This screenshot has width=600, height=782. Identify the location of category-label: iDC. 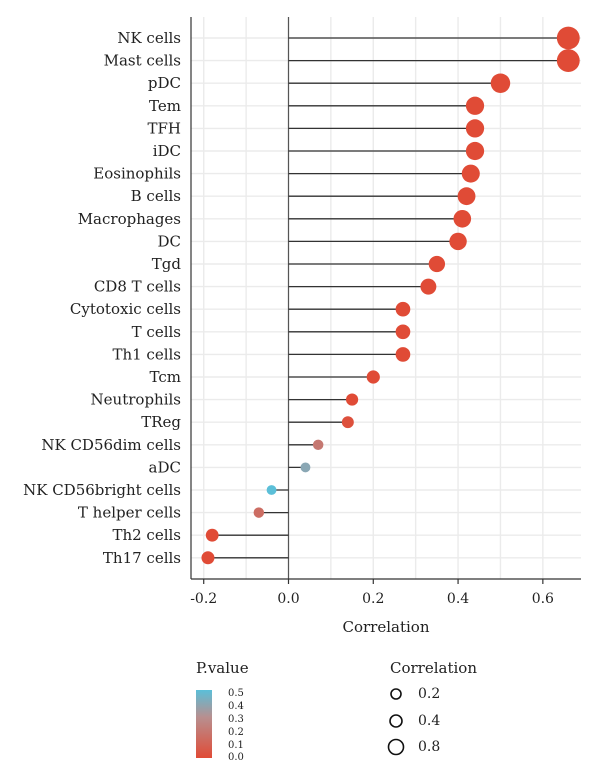
(167, 151).